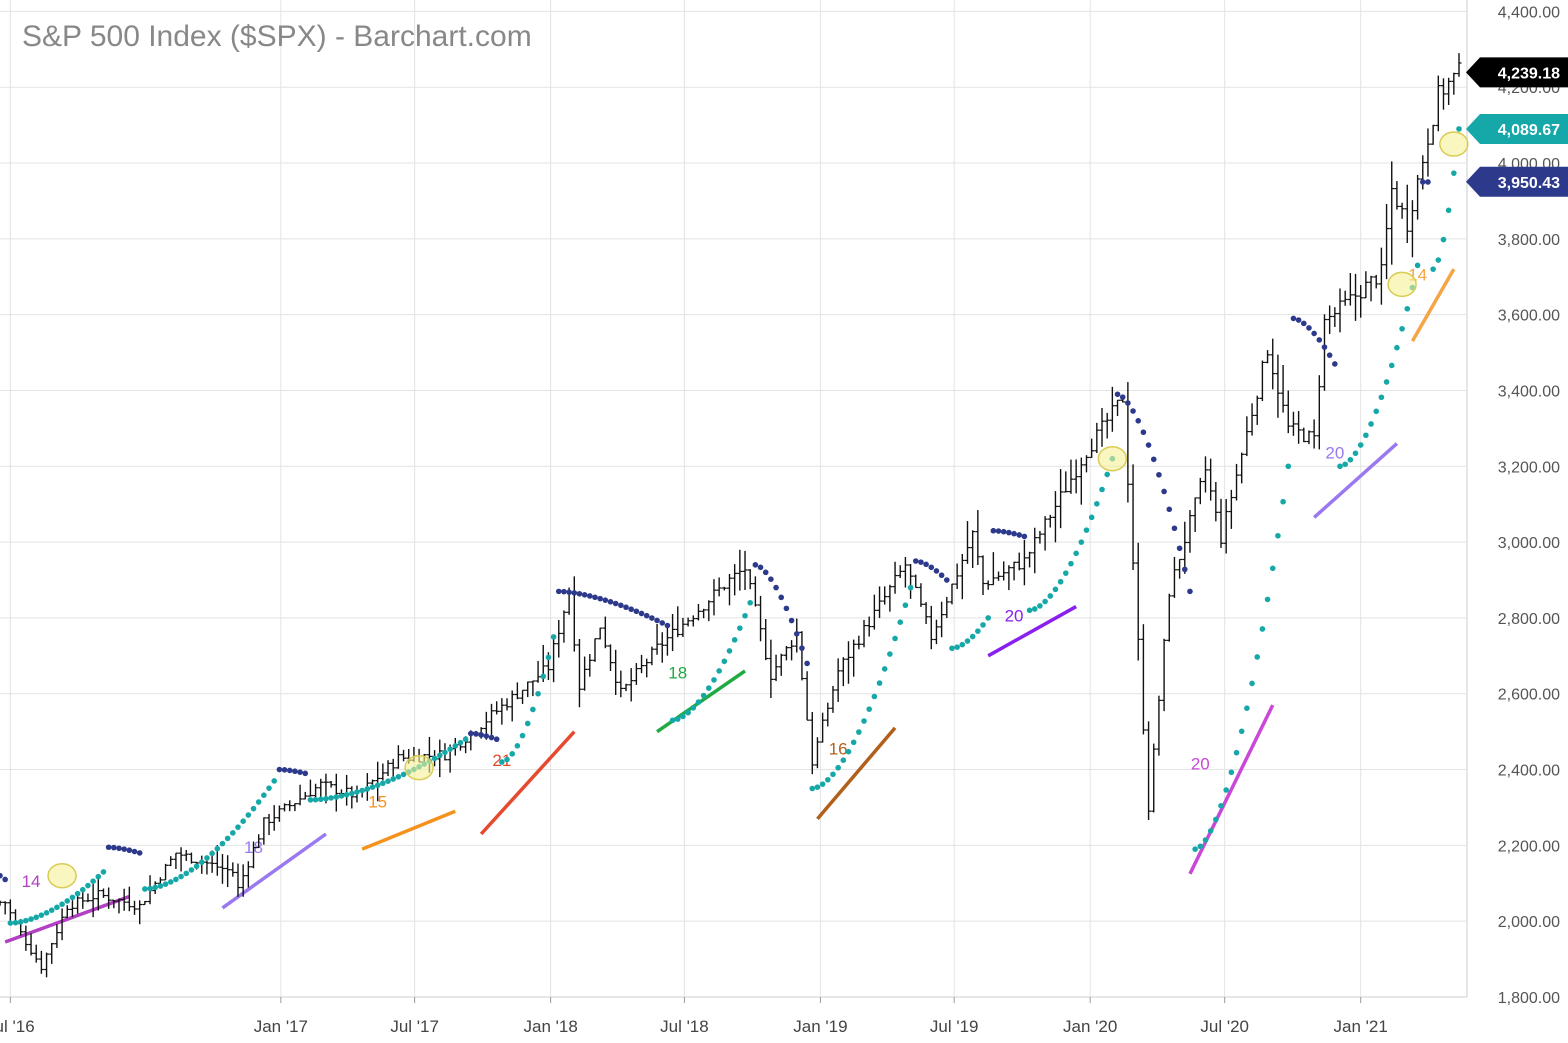 The image size is (1568, 1043). Describe the element at coordinates (1529, 240) in the screenshot. I see `y-tick-label: 3,800.00` at that location.